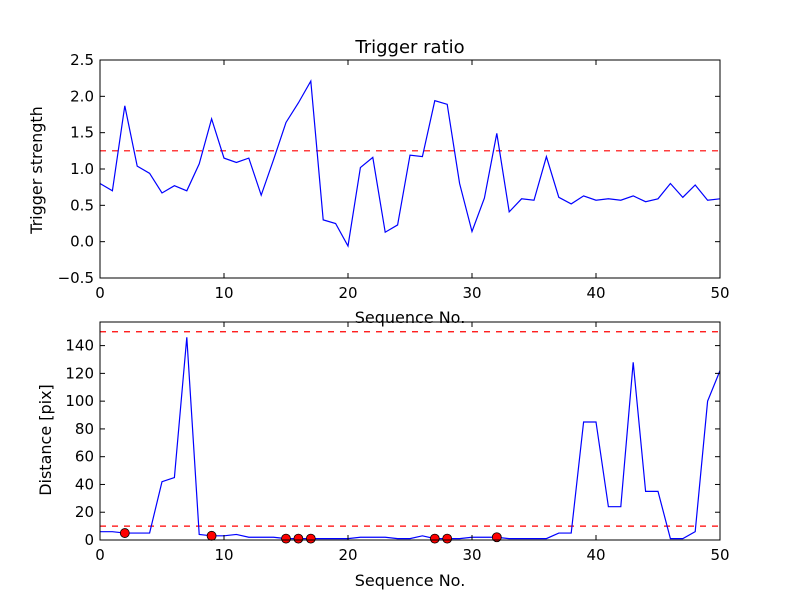 The width and height of the screenshot is (800, 600). Describe the element at coordinates (89, 540) in the screenshot. I see `y-tick-label: 0` at that location.